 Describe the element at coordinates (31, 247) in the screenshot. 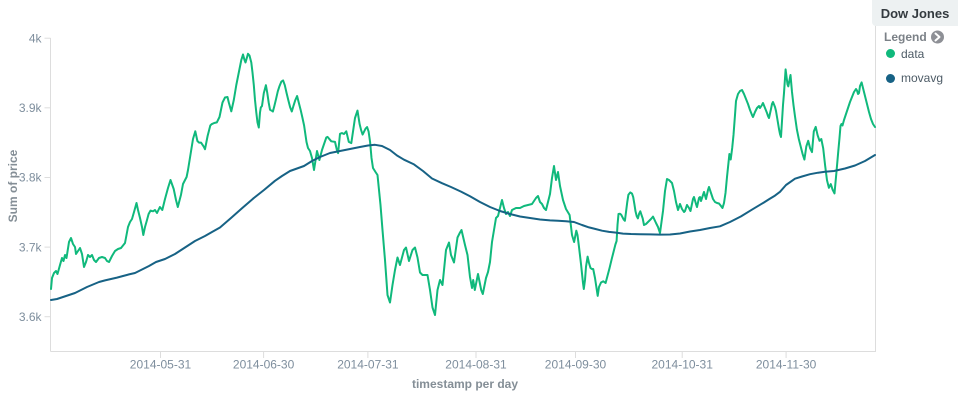

I see `svg-text: 3.7k` at that location.